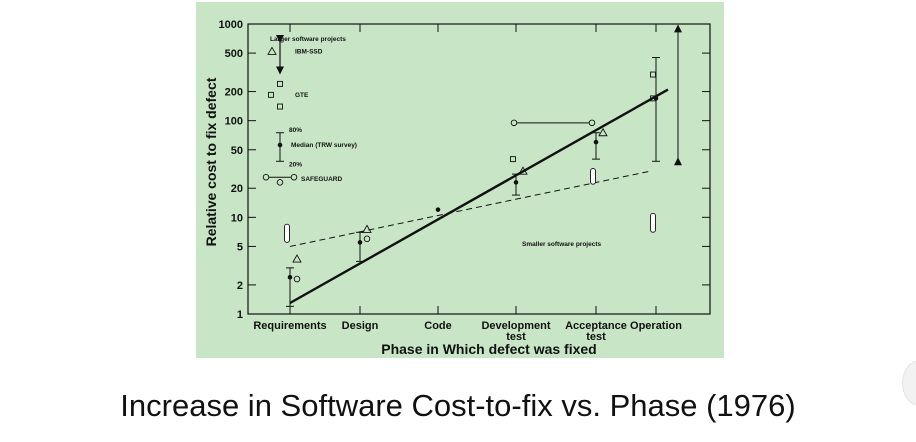 This screenshot has height=442, width=916. I want to click on y-axis-label: Relative cost to fix defect, so click(211, 161).